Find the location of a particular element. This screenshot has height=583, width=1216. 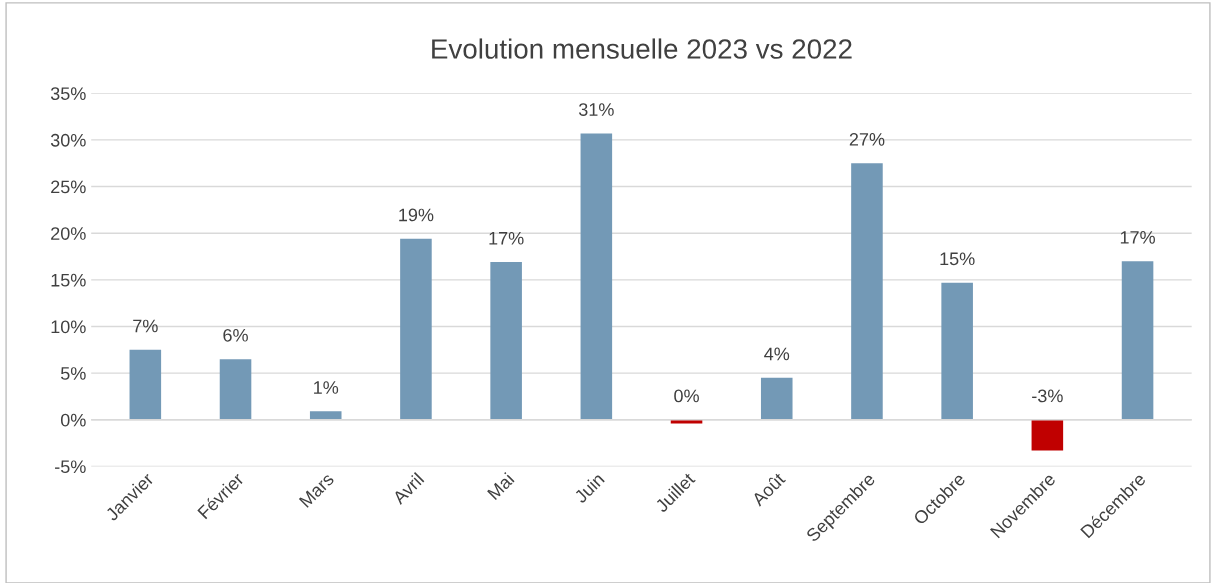

y-tick-label: 5% is located at coordinates (73, 373).